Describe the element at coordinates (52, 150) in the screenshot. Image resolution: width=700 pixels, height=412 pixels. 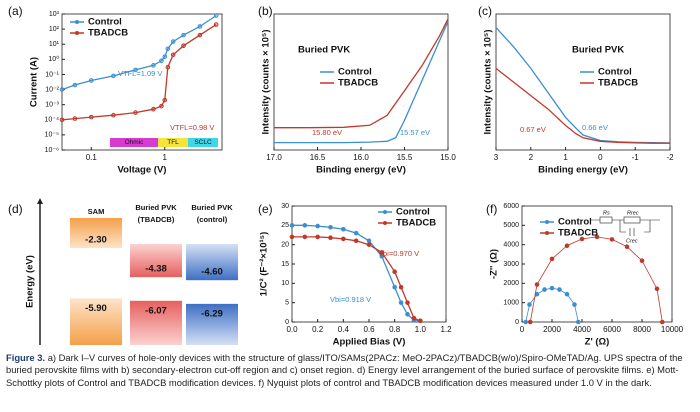
I see `y-tick-label: 10⁻⁶` at that location.